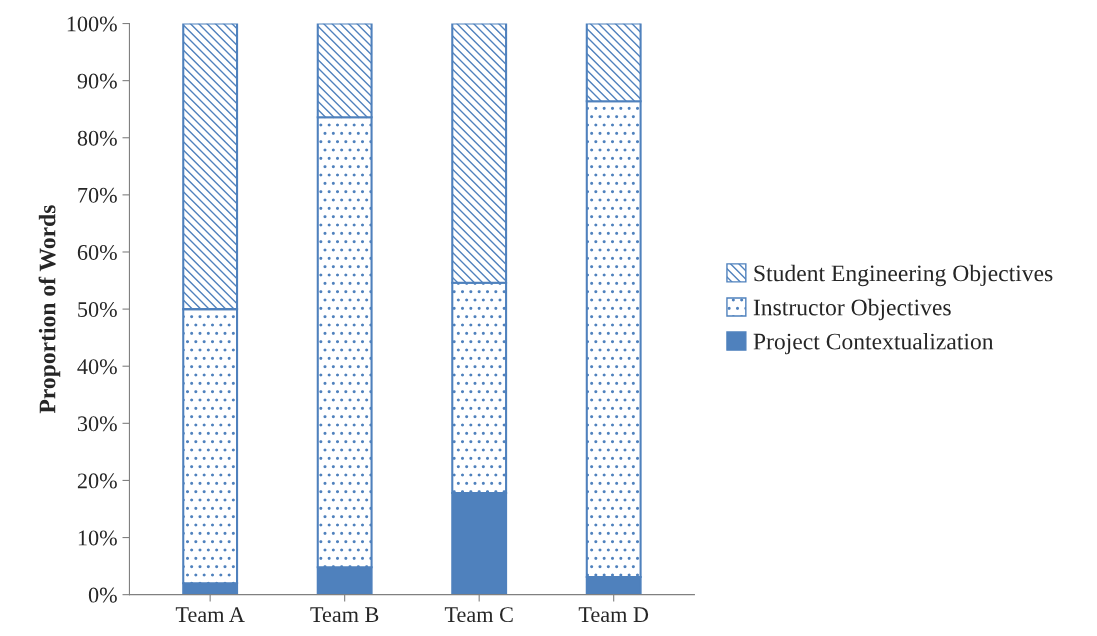 The height and width of the screenshot is (636, 1097). What do you see at coordinates (97, 424) in the screenshot?
I see `y-tick-label: 30%` at bounding box center [97, 424].